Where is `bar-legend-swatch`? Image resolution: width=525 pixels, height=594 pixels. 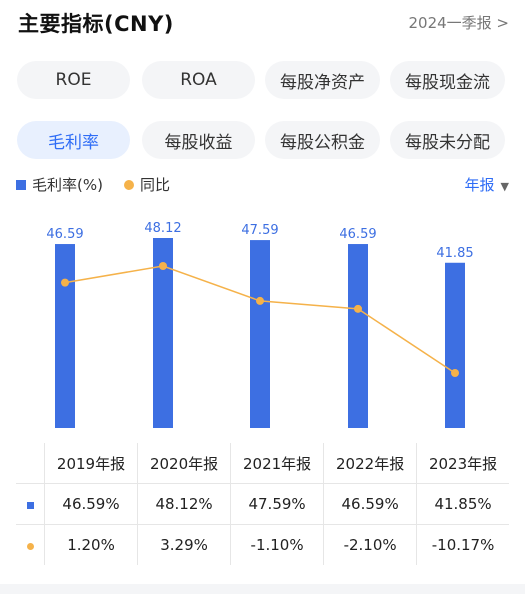 bar-legend-swatch is located at coordinates (21, 184).